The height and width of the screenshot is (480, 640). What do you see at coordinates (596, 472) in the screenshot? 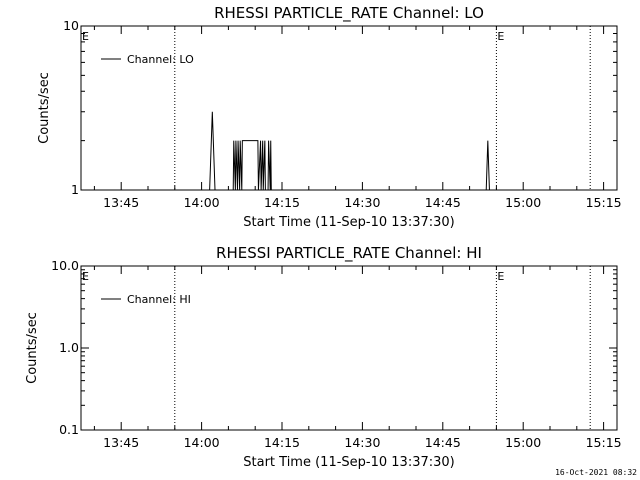
I see `footer-timestamp: 16-Oct-2021 08:32` at bounding box center [596, 472].